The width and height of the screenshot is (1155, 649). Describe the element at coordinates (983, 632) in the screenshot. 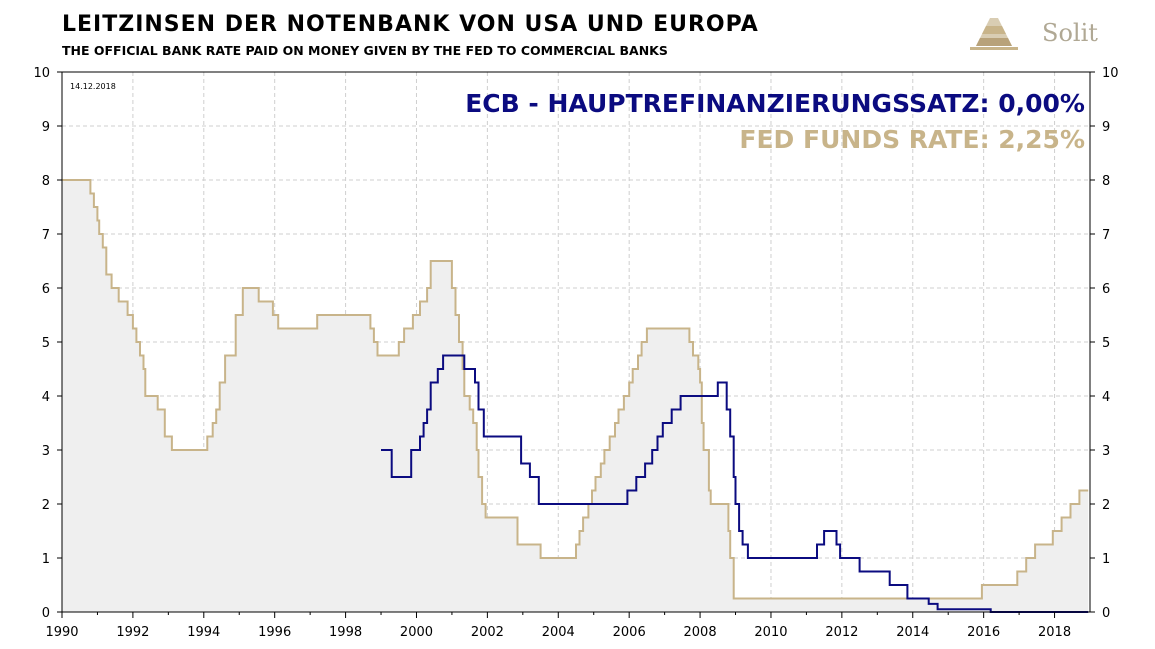

I see `x-tick-label: 2016` at that location.